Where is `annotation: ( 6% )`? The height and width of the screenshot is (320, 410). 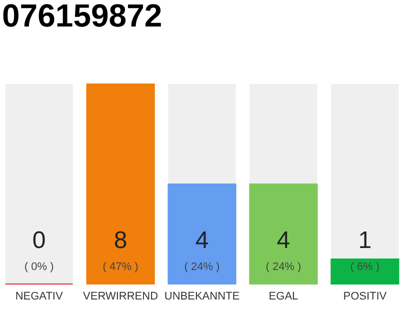 annotation: ( 6% ) is located at coordinates (365, 267).